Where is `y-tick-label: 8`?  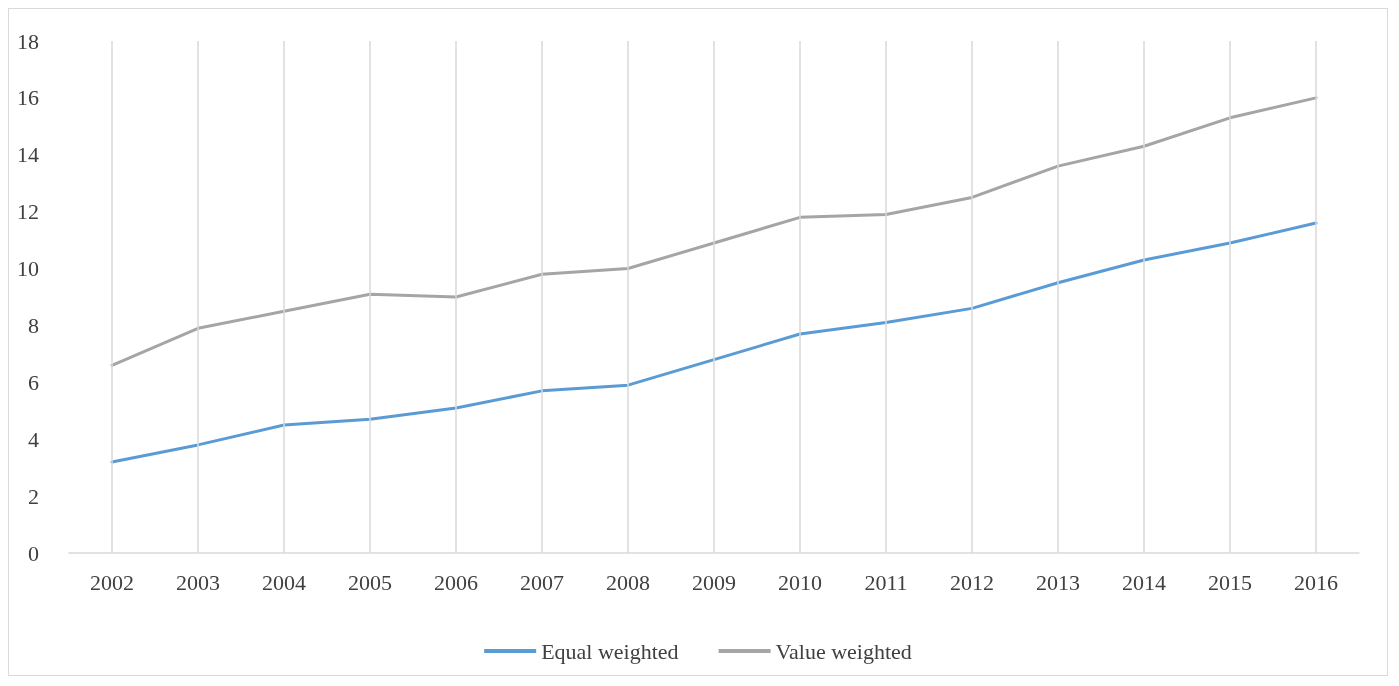
y-tick-label: 8 is located at coordinates (33, 325).